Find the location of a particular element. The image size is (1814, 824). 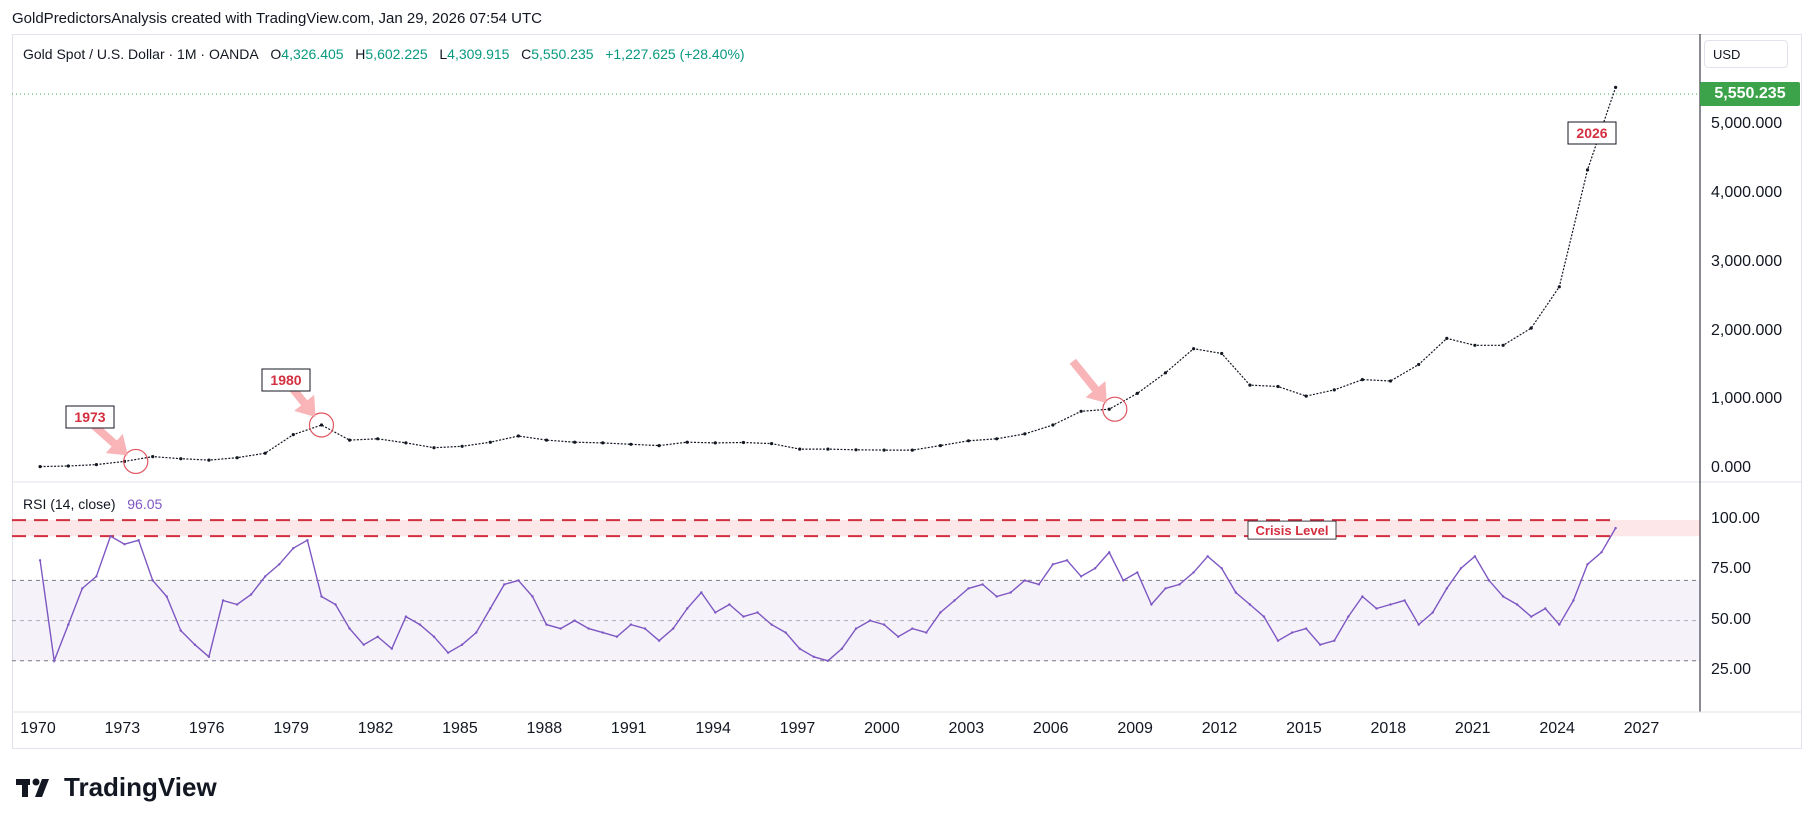

time-axis-label: 2018 is located at coordinates (1388, 728).